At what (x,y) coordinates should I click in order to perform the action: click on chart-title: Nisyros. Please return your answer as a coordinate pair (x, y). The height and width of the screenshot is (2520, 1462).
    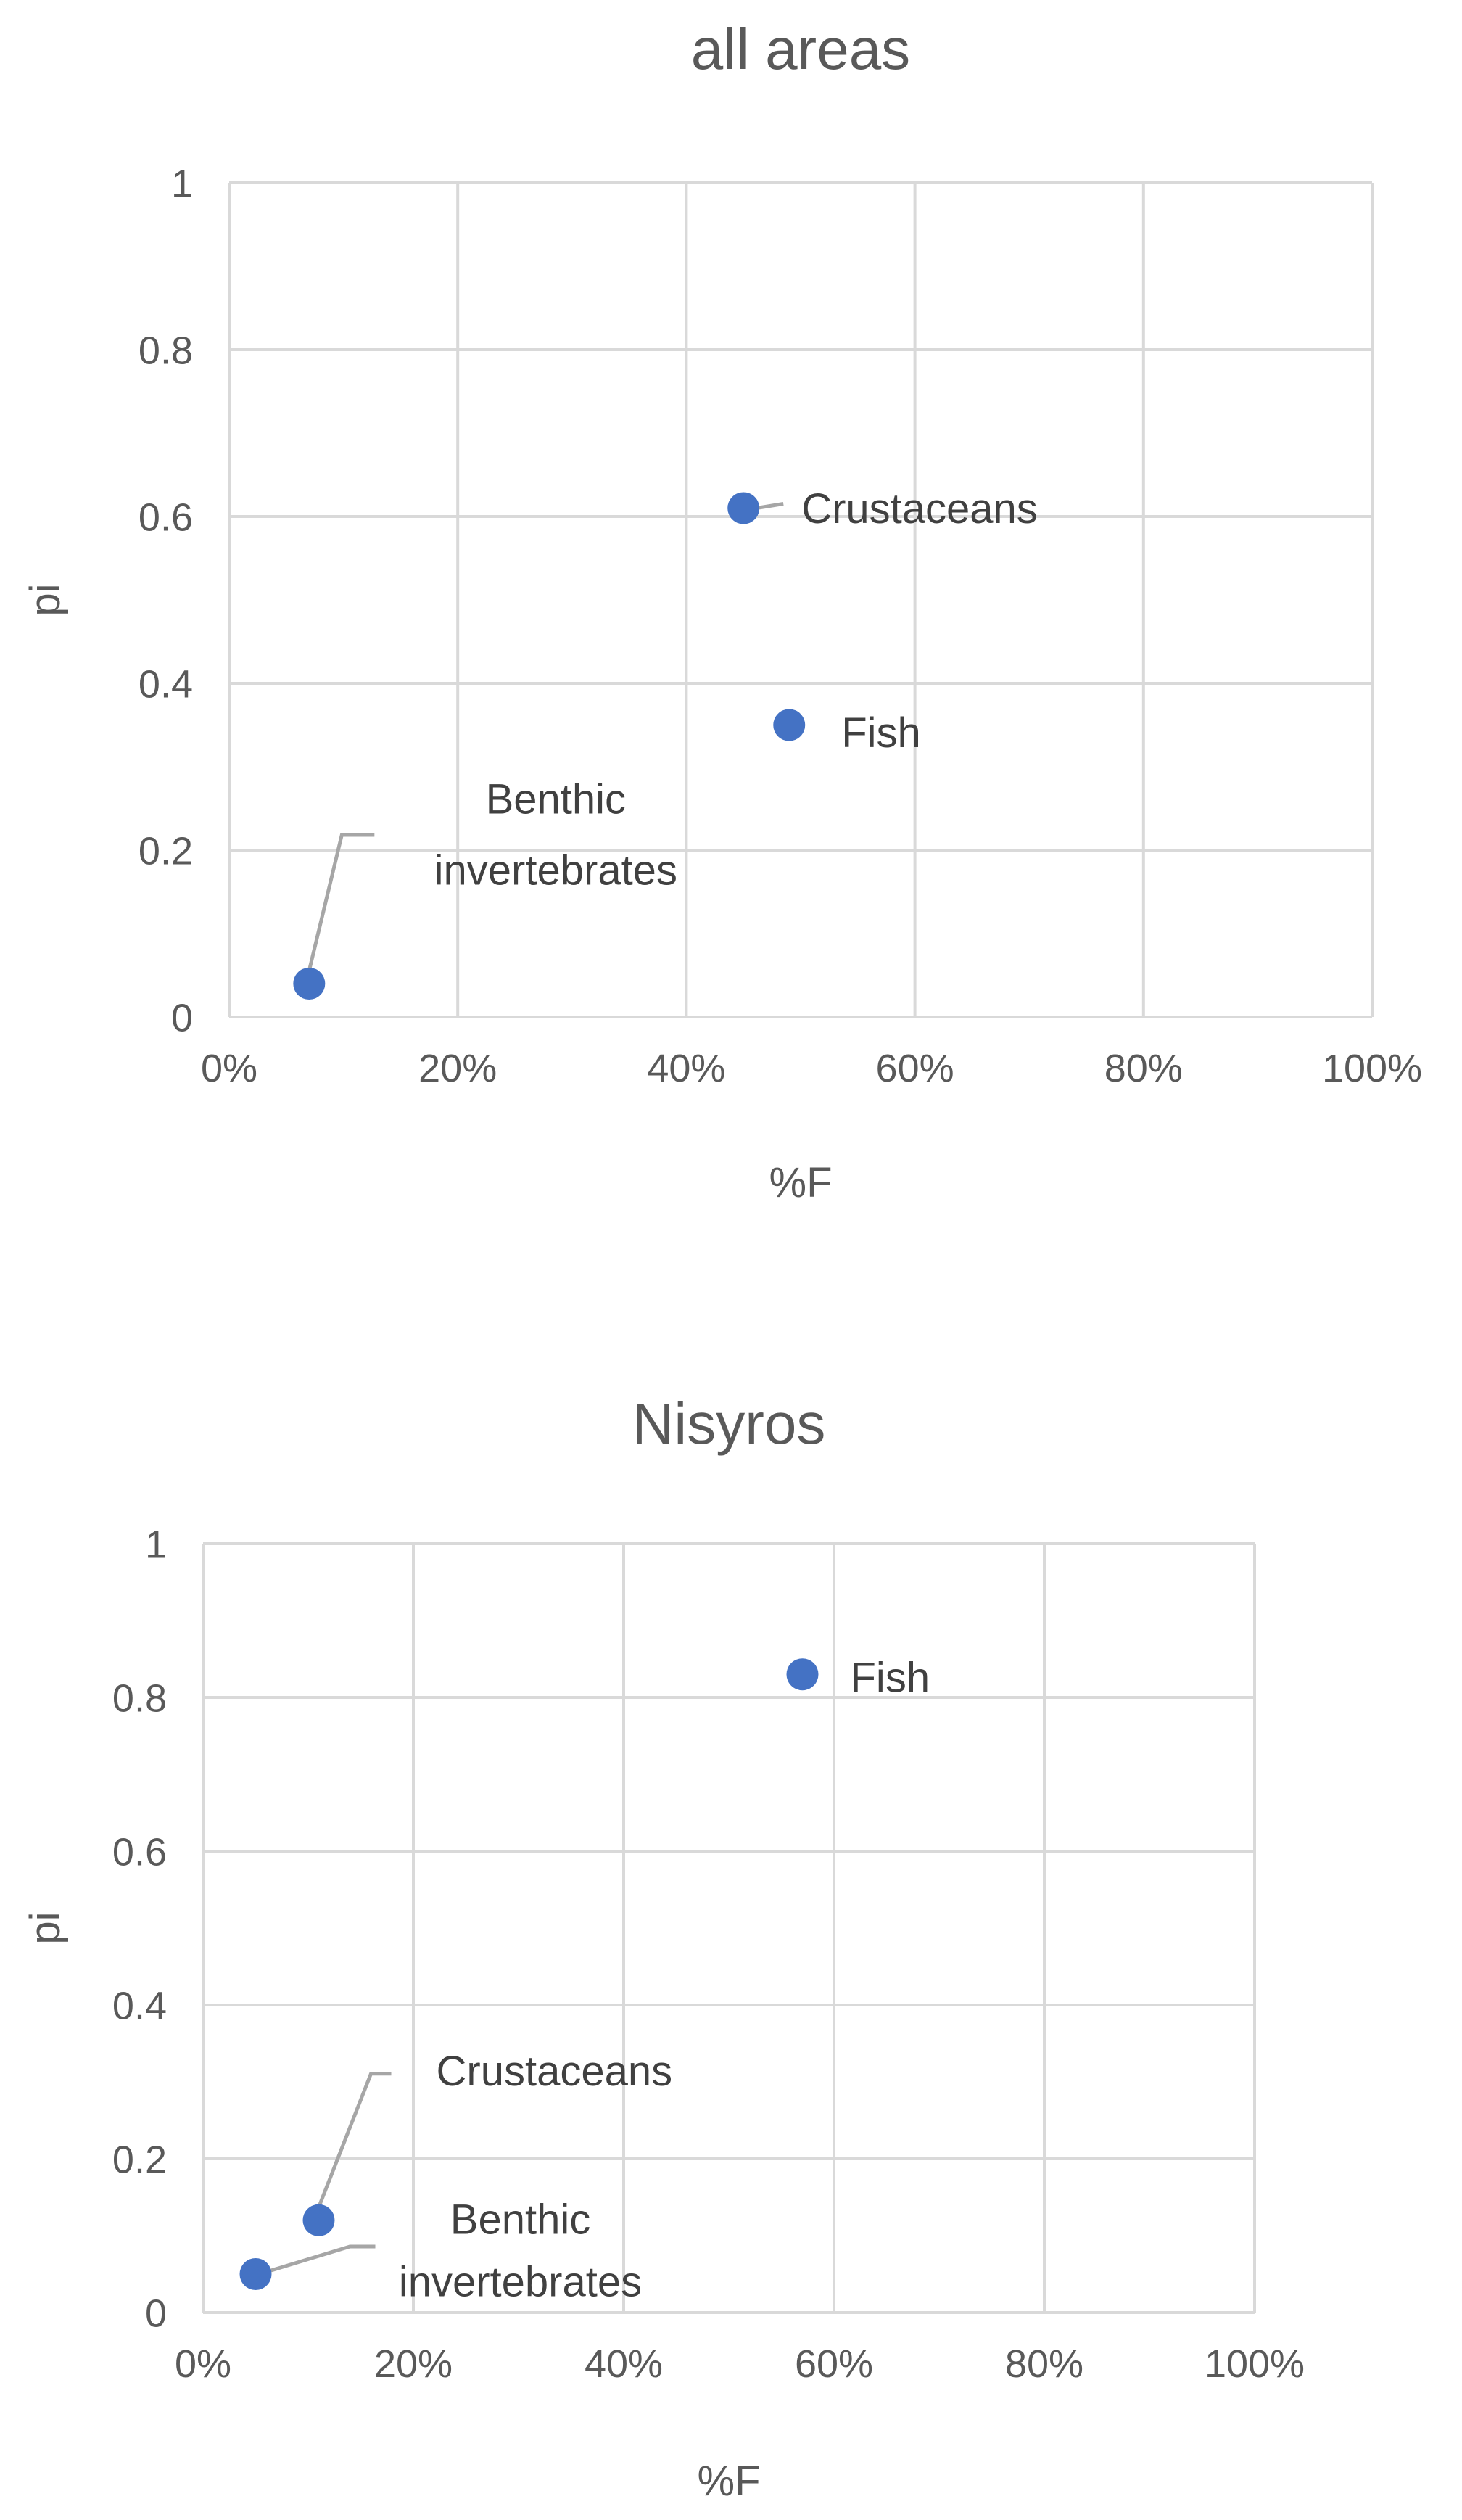
    Looking at the image, I should click on (729, 1423).